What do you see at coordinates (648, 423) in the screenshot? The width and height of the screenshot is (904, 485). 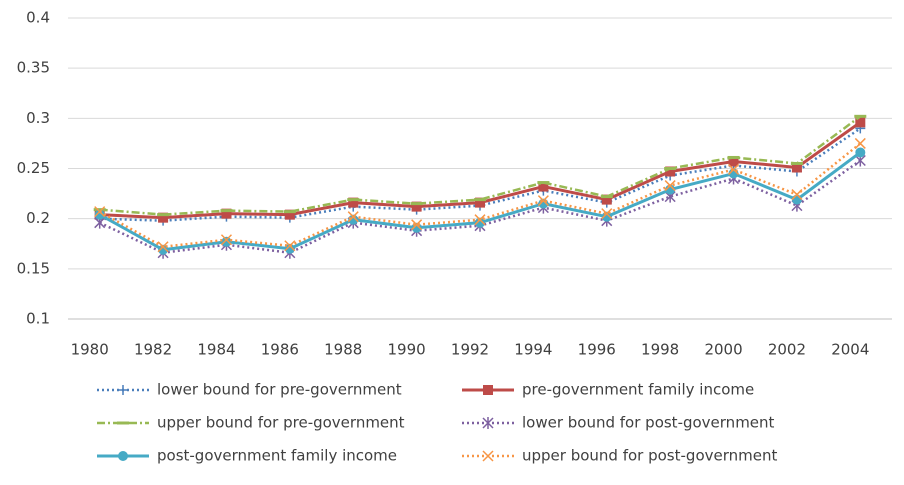 I see `legend-label: lower bound for post-government` at bounding box center [648, 423].